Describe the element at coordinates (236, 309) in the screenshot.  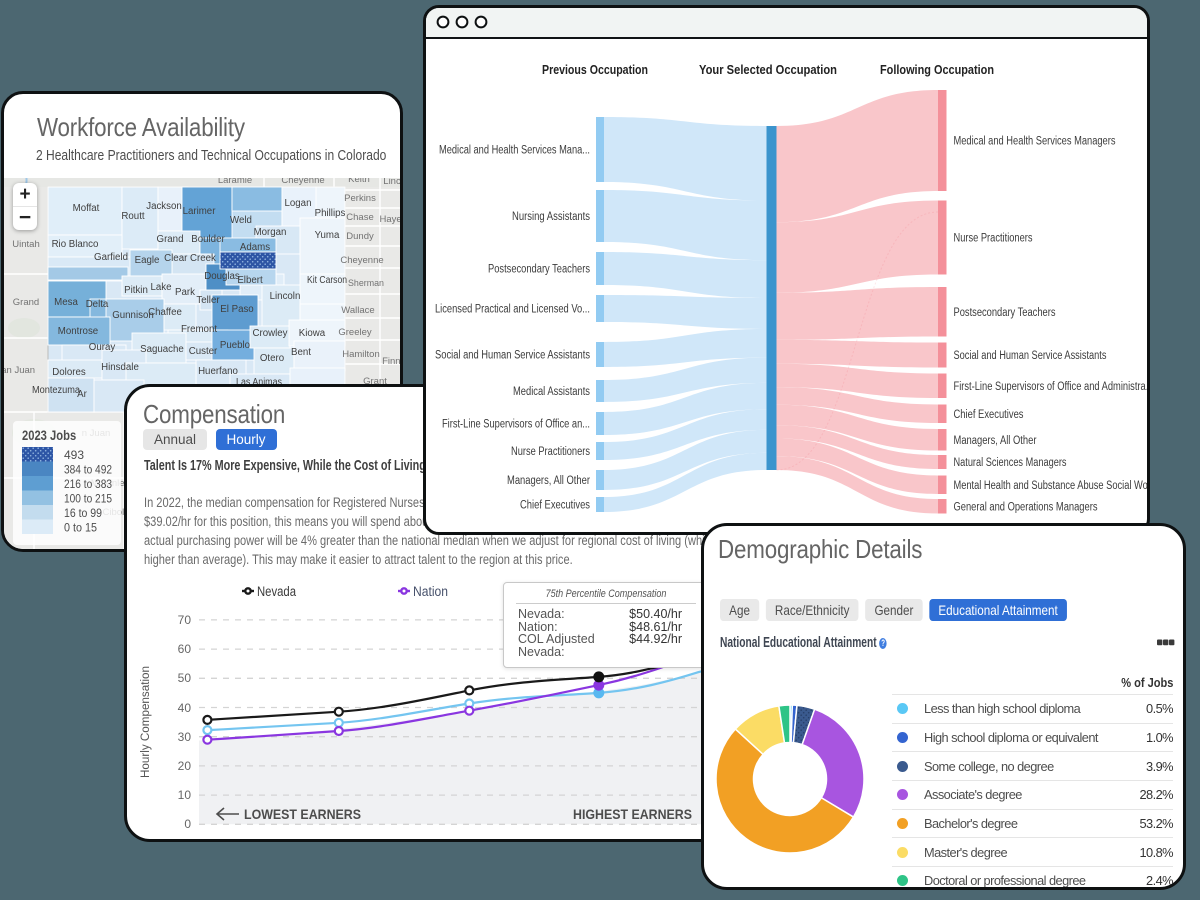
I see `svg-text: El Paso` at that location.